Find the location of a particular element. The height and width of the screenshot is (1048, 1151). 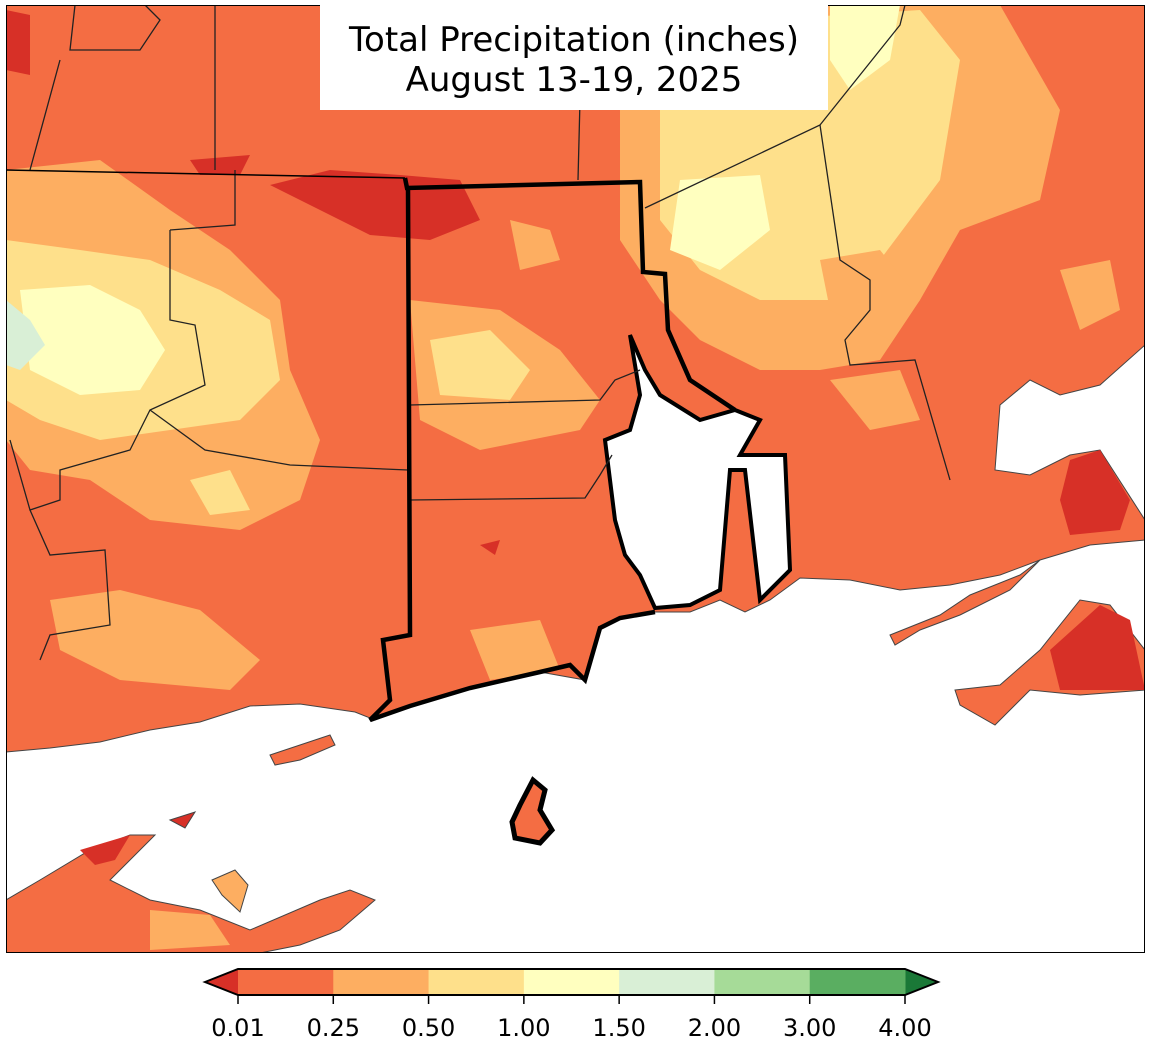

narragansett-bay is located at coordinates (697, 472).